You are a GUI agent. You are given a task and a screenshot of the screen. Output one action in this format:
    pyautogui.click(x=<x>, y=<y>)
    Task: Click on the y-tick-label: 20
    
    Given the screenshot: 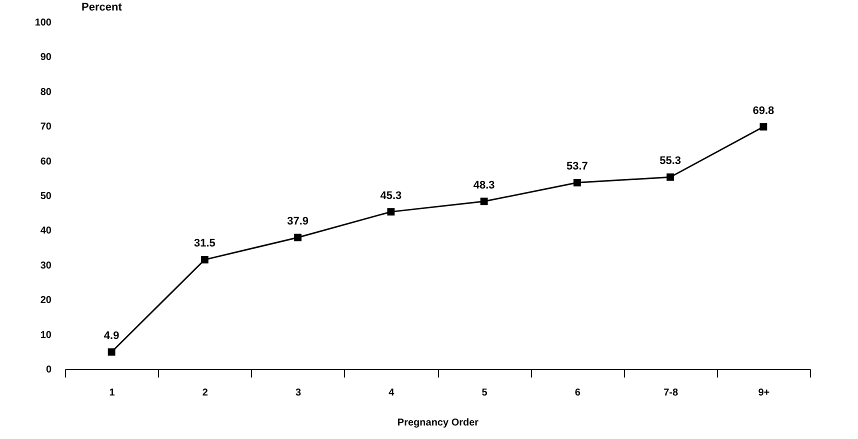 What is the action you would take?
    pyautogui.click(x=46, y=300)
    